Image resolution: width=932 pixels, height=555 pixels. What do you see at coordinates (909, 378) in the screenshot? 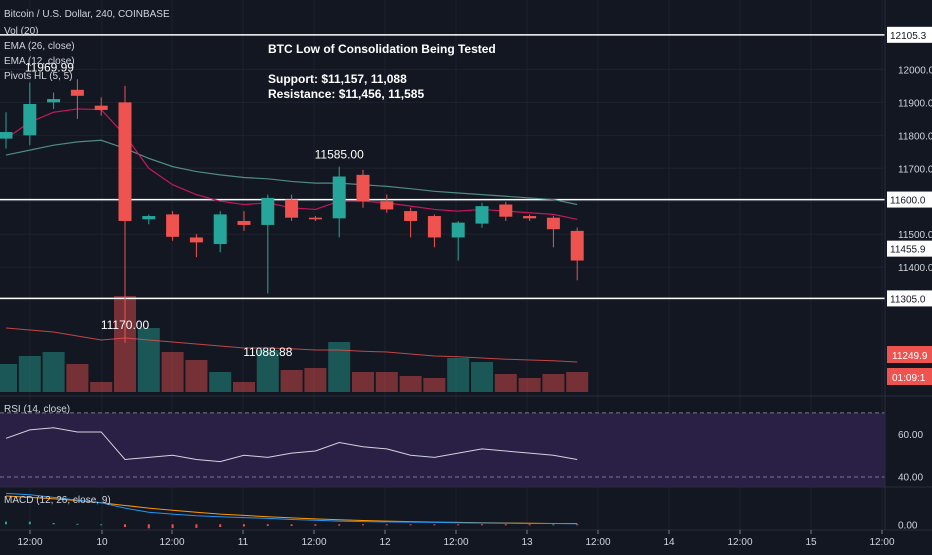
I see `volume-badge-label: 01:09:1` at bounding box center [909, 378].